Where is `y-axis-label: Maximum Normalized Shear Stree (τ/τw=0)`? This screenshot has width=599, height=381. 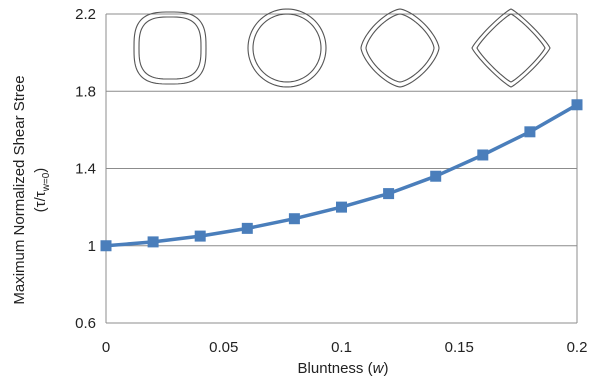
y-axis-label: Maximum Normalized Shear Stree (τ/τw=0) is located at coordinates (31, 189).